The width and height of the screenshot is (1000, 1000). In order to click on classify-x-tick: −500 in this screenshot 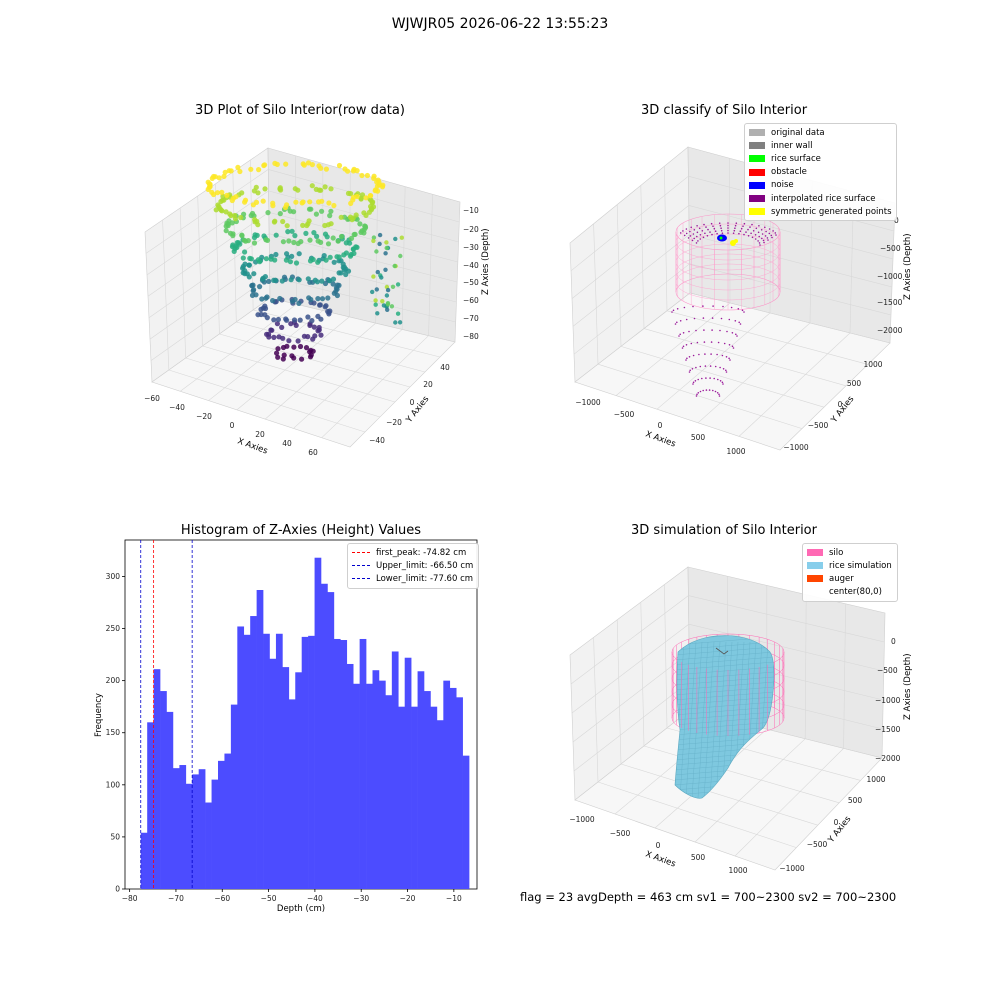, I will do `click(624, 414)`.